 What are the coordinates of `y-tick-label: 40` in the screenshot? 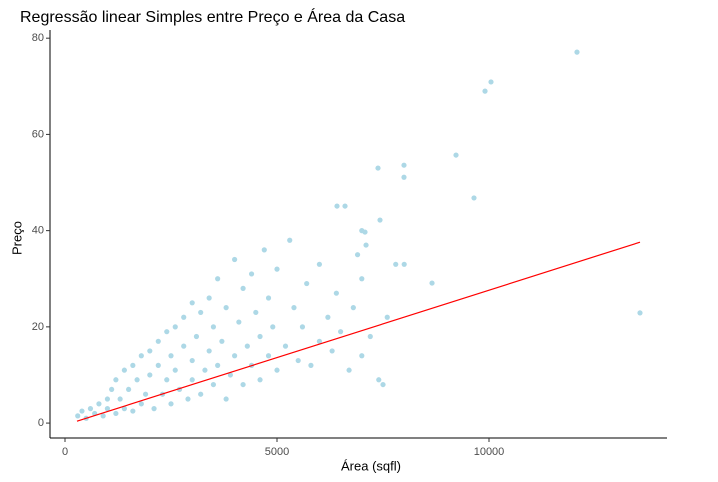 It's located at (38, 231).